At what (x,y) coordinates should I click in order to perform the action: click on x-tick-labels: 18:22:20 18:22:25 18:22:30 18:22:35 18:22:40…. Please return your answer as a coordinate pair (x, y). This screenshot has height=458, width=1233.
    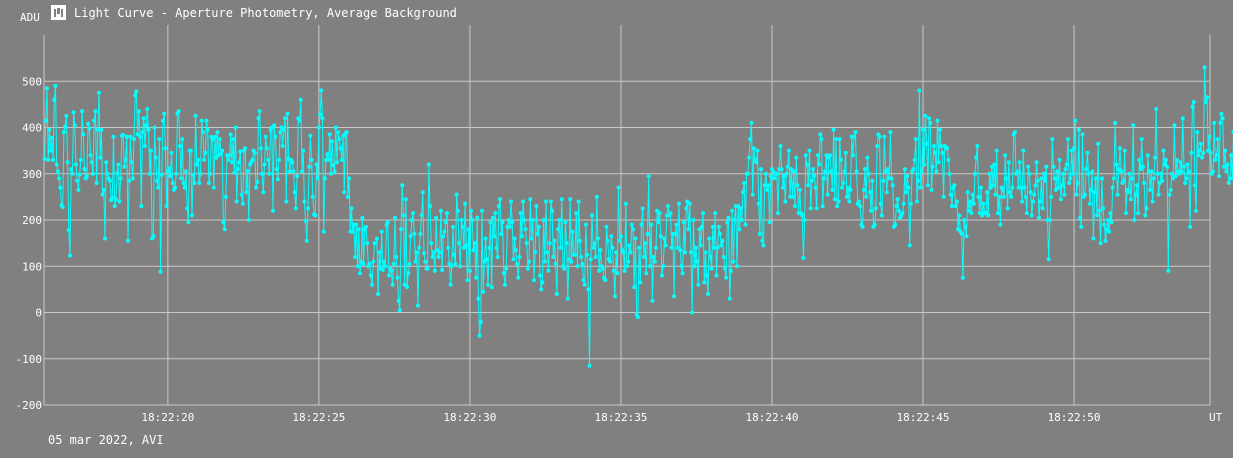
    Looking at the image, I should click on (620, 417).